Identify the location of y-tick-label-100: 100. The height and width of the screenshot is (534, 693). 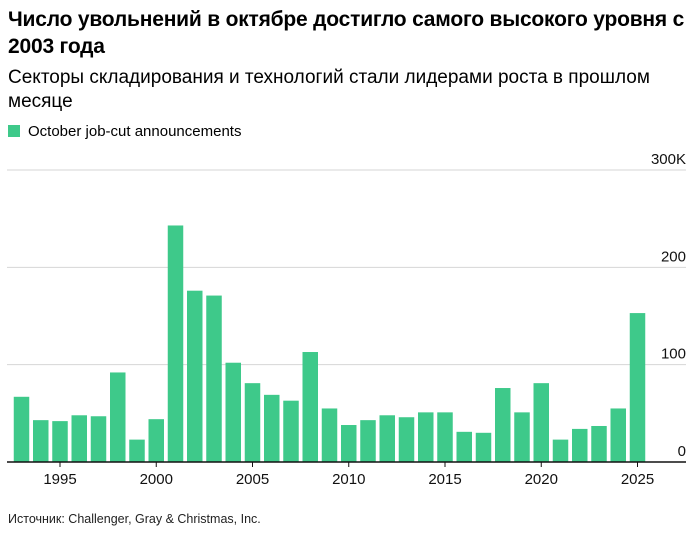
(673, 354).